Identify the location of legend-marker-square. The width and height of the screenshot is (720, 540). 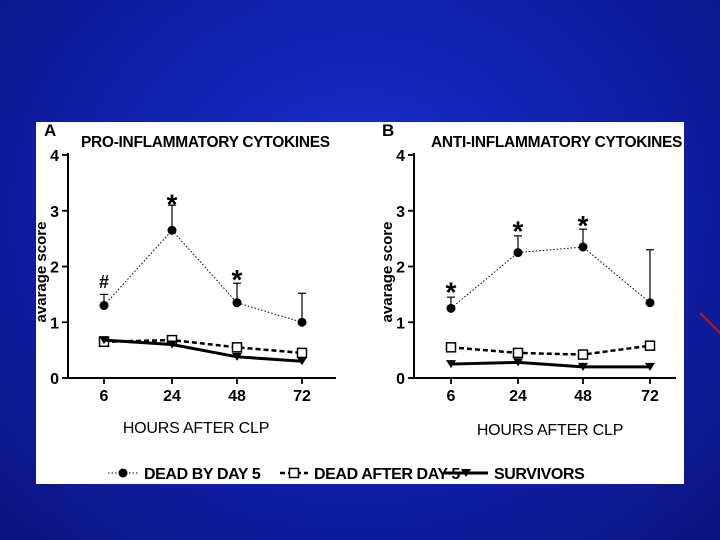
(294, 473).